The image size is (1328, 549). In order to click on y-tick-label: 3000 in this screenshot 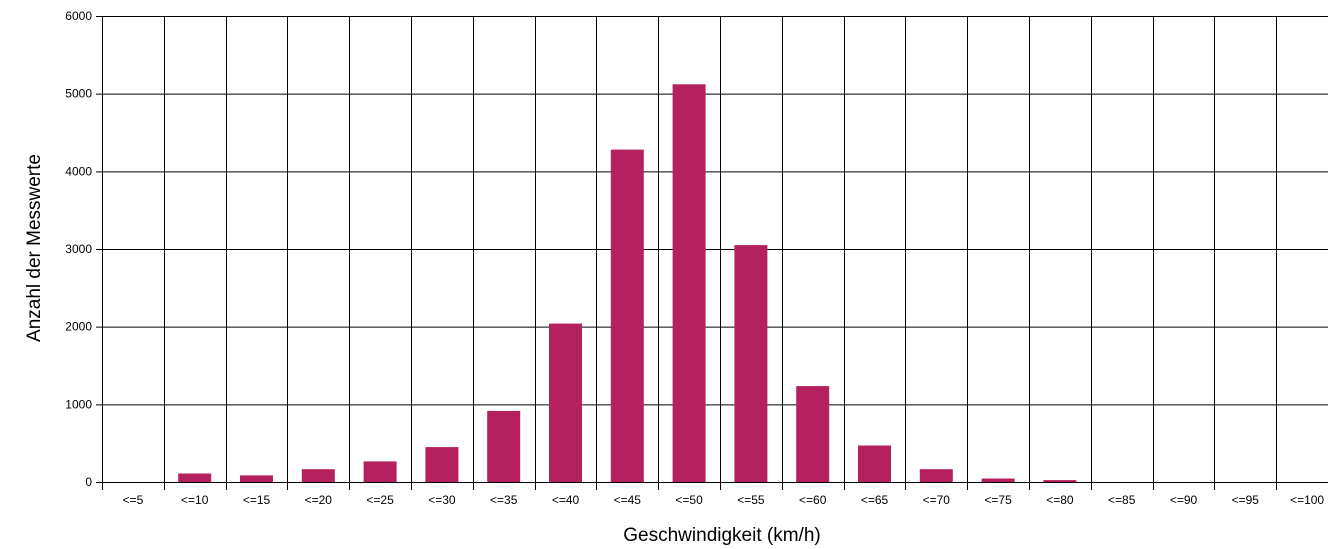, I will do `click(78, 249)`.